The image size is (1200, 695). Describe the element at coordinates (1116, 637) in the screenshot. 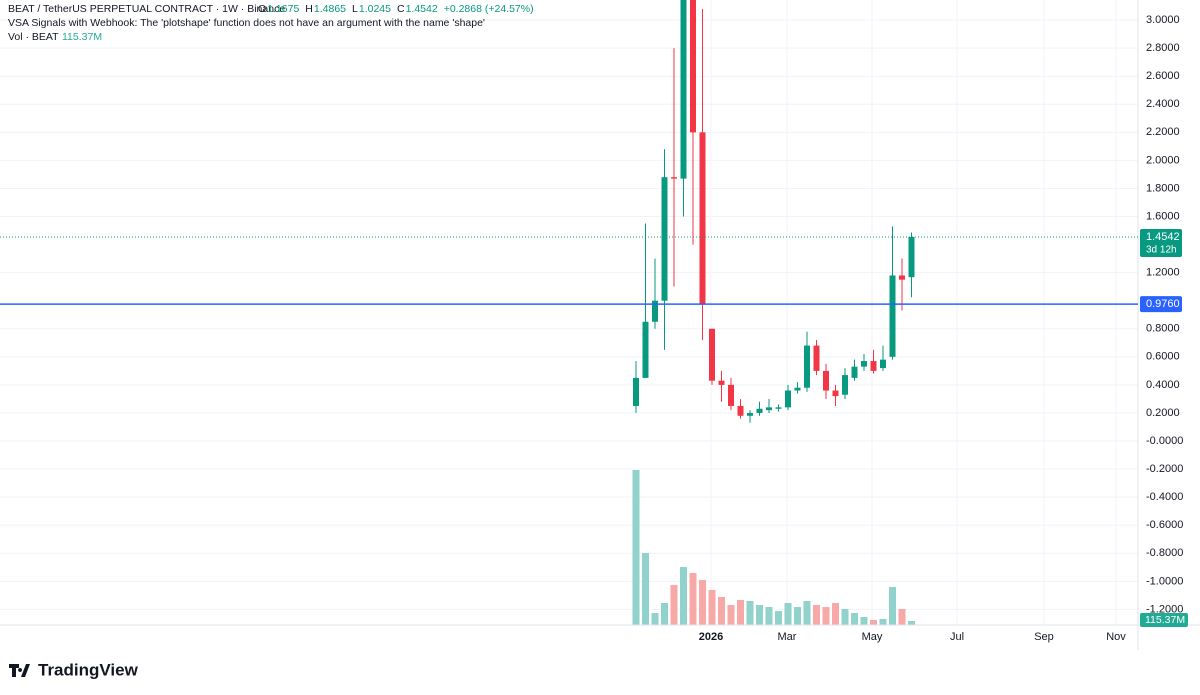

I see `x-tick-label: Nov` at that location.